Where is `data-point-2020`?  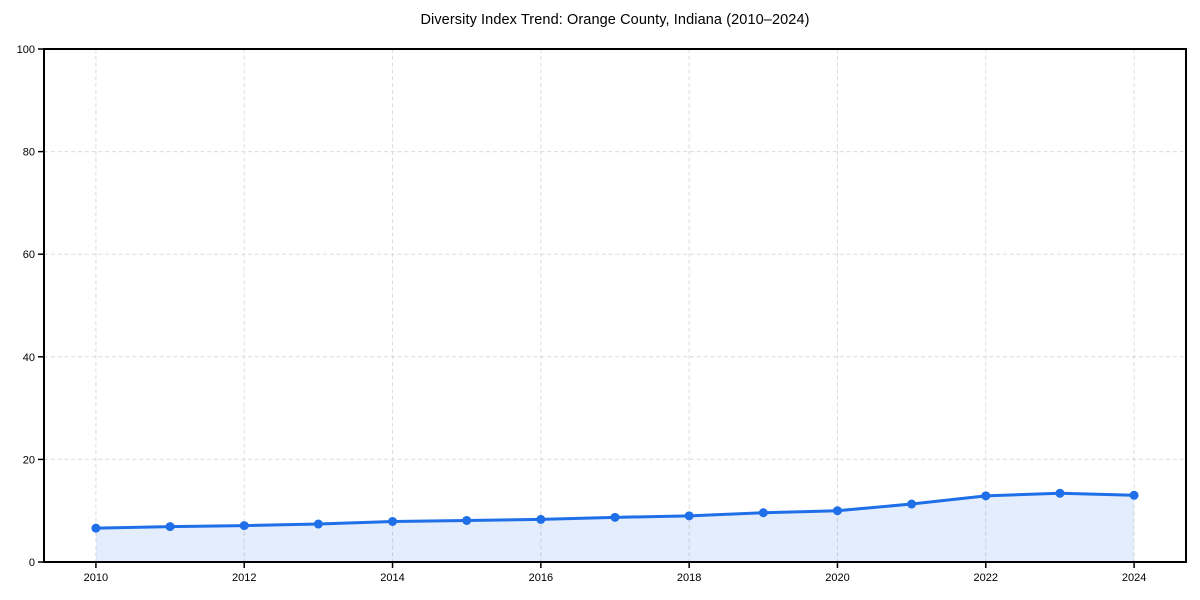 data-point-2020 is located at coordinates (837, 511).